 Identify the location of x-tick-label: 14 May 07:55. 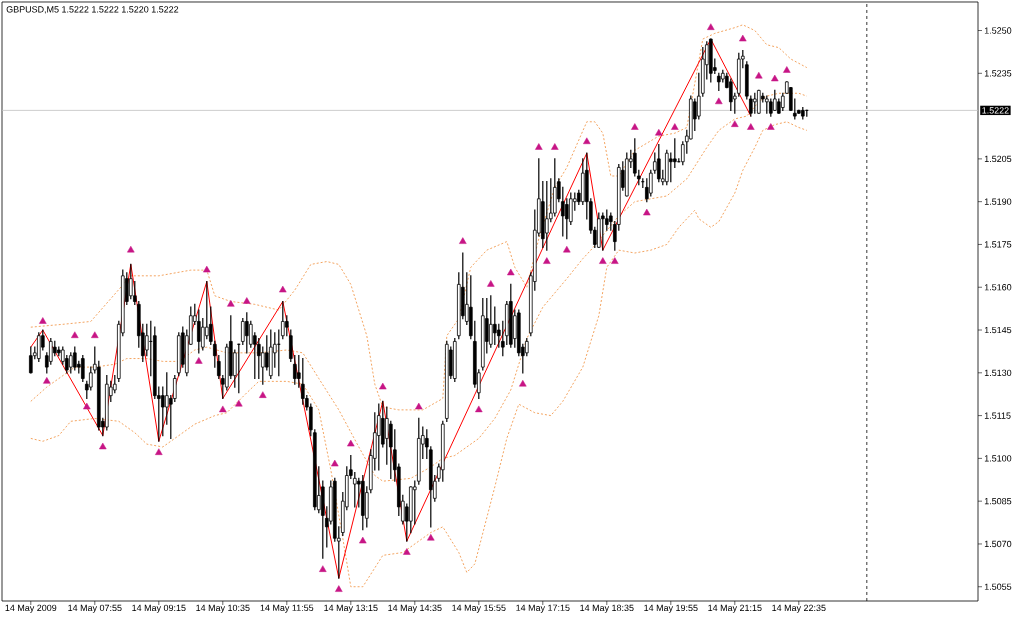
(95, 608).